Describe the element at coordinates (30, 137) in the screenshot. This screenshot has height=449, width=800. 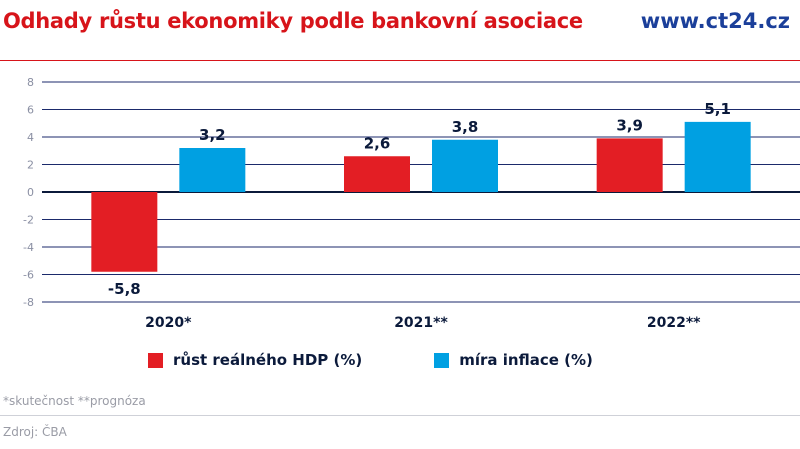
I see `y-tick-label: 4` at that location.